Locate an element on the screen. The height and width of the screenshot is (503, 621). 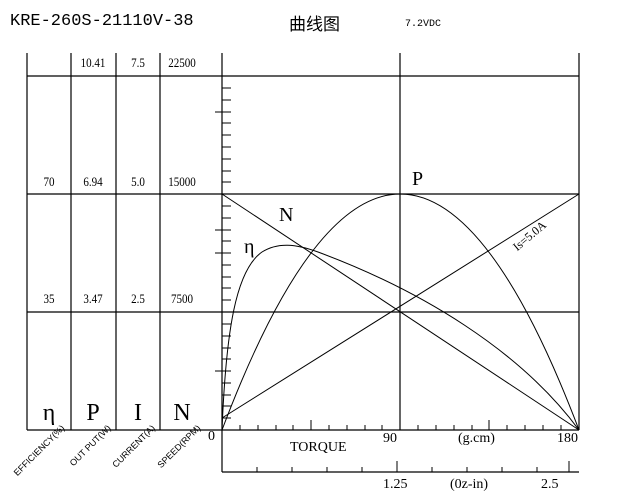
chart-title: 曲线图 is located at coordinates (314, 25).